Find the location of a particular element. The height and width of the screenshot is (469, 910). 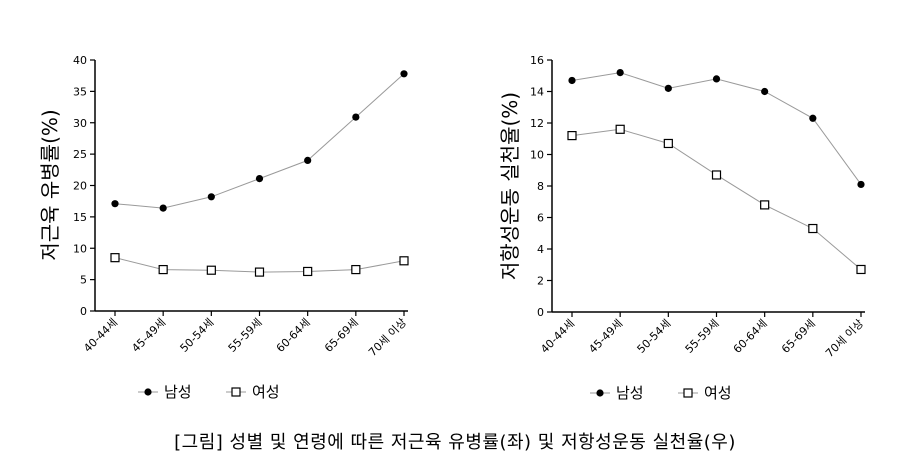

y-tick-label: 40 is located at coordinates (80, 60).